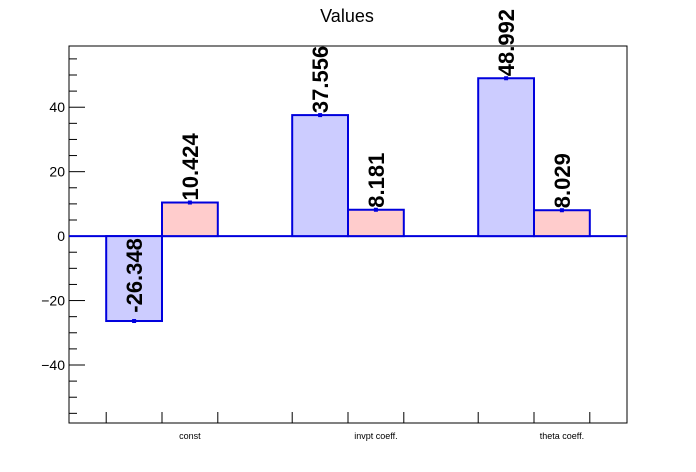  Describe the element at coordinates (506, 42) in the screenshot. I see `value-label: 48.992` at that location.